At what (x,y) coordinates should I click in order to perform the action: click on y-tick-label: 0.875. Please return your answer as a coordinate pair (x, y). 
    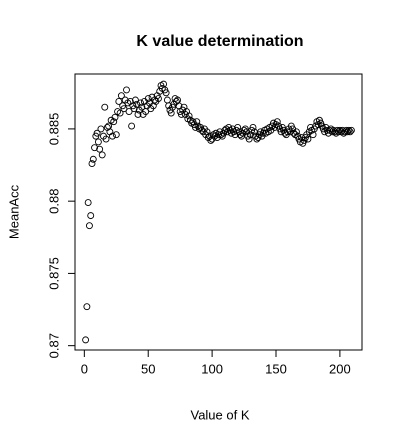
    Looking at the image, I should click on (53, 273).